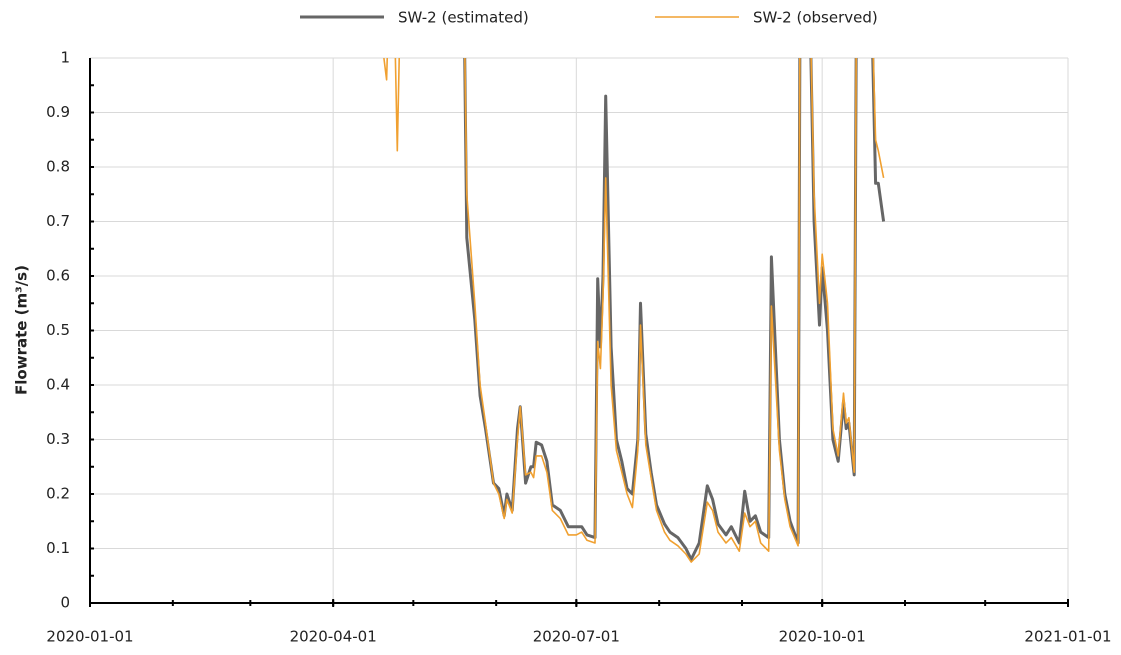  I want to click on y-axis-label: Flowrate (m³/s), so click(22, 330).